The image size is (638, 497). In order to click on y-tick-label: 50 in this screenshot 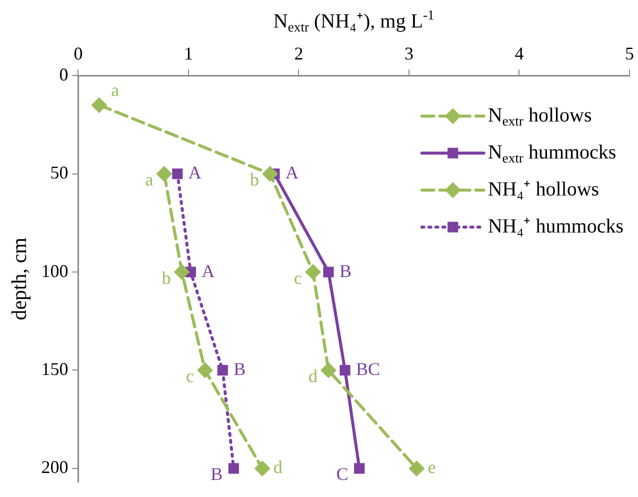, I will do `click(59, 172)`.